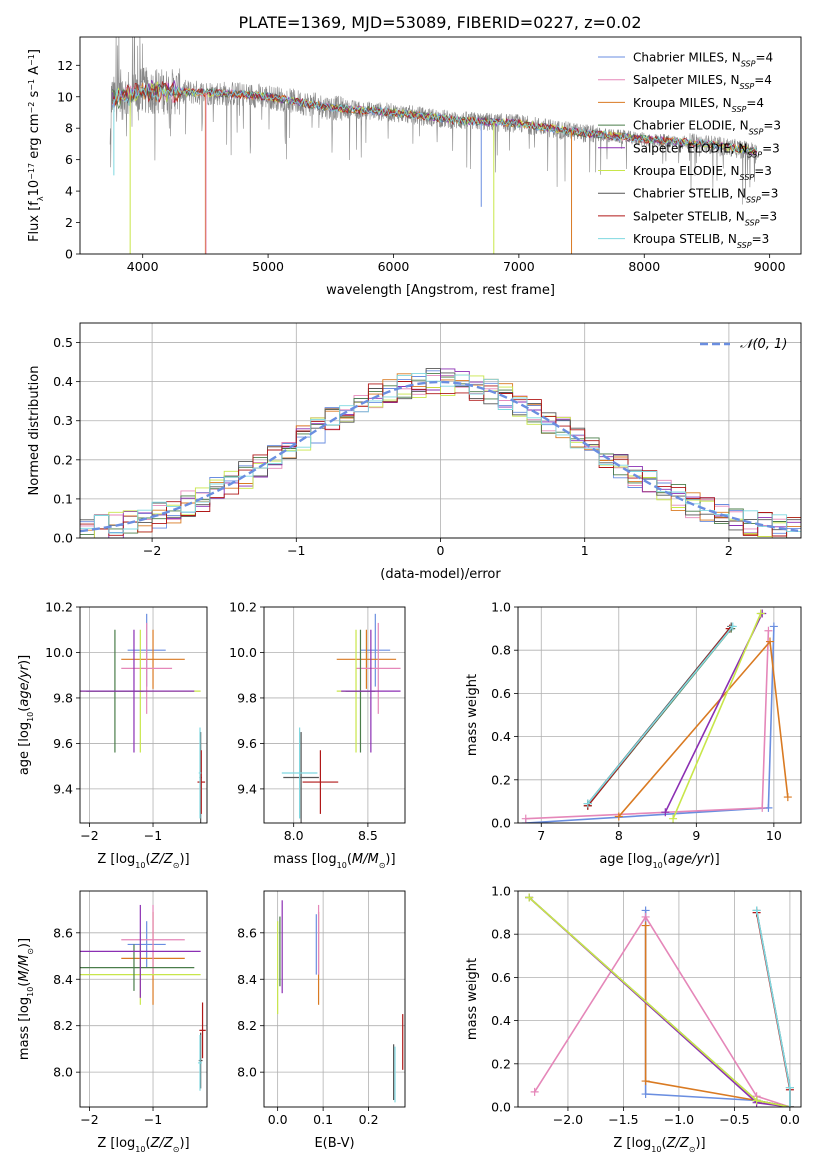  I want to click on legend-label: Kroupa ELODIE, NSSP=3, so click(702, 173).